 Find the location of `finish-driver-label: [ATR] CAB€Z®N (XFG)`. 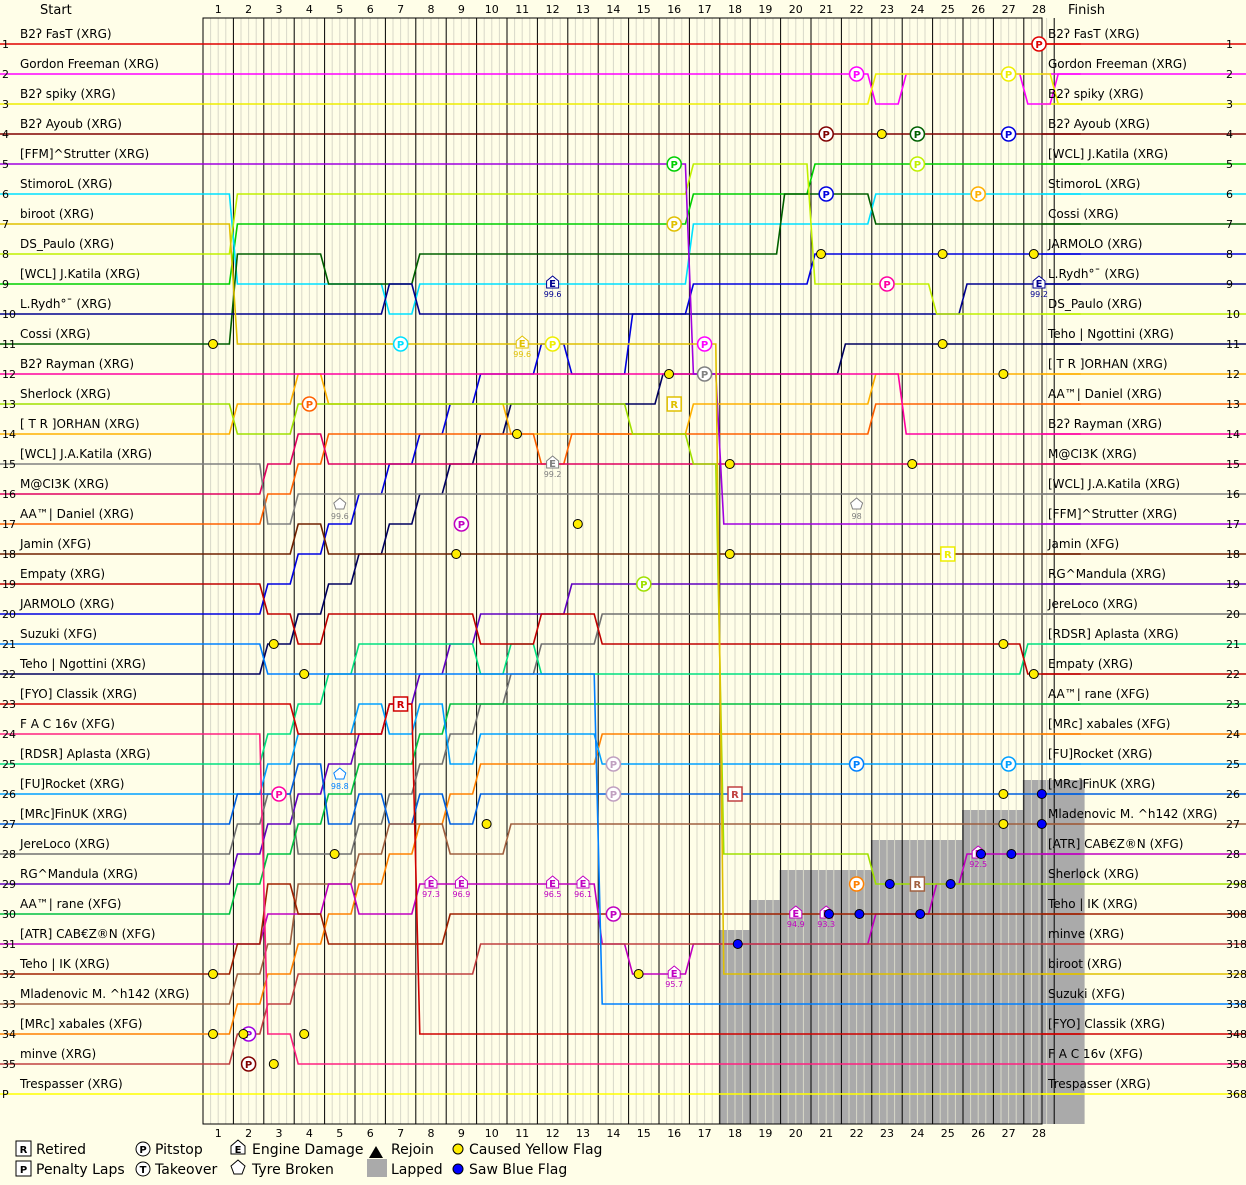

finish-driver-label: [ATR] CAB€Z®N (XFG) is located at coordinates (1115, 844).